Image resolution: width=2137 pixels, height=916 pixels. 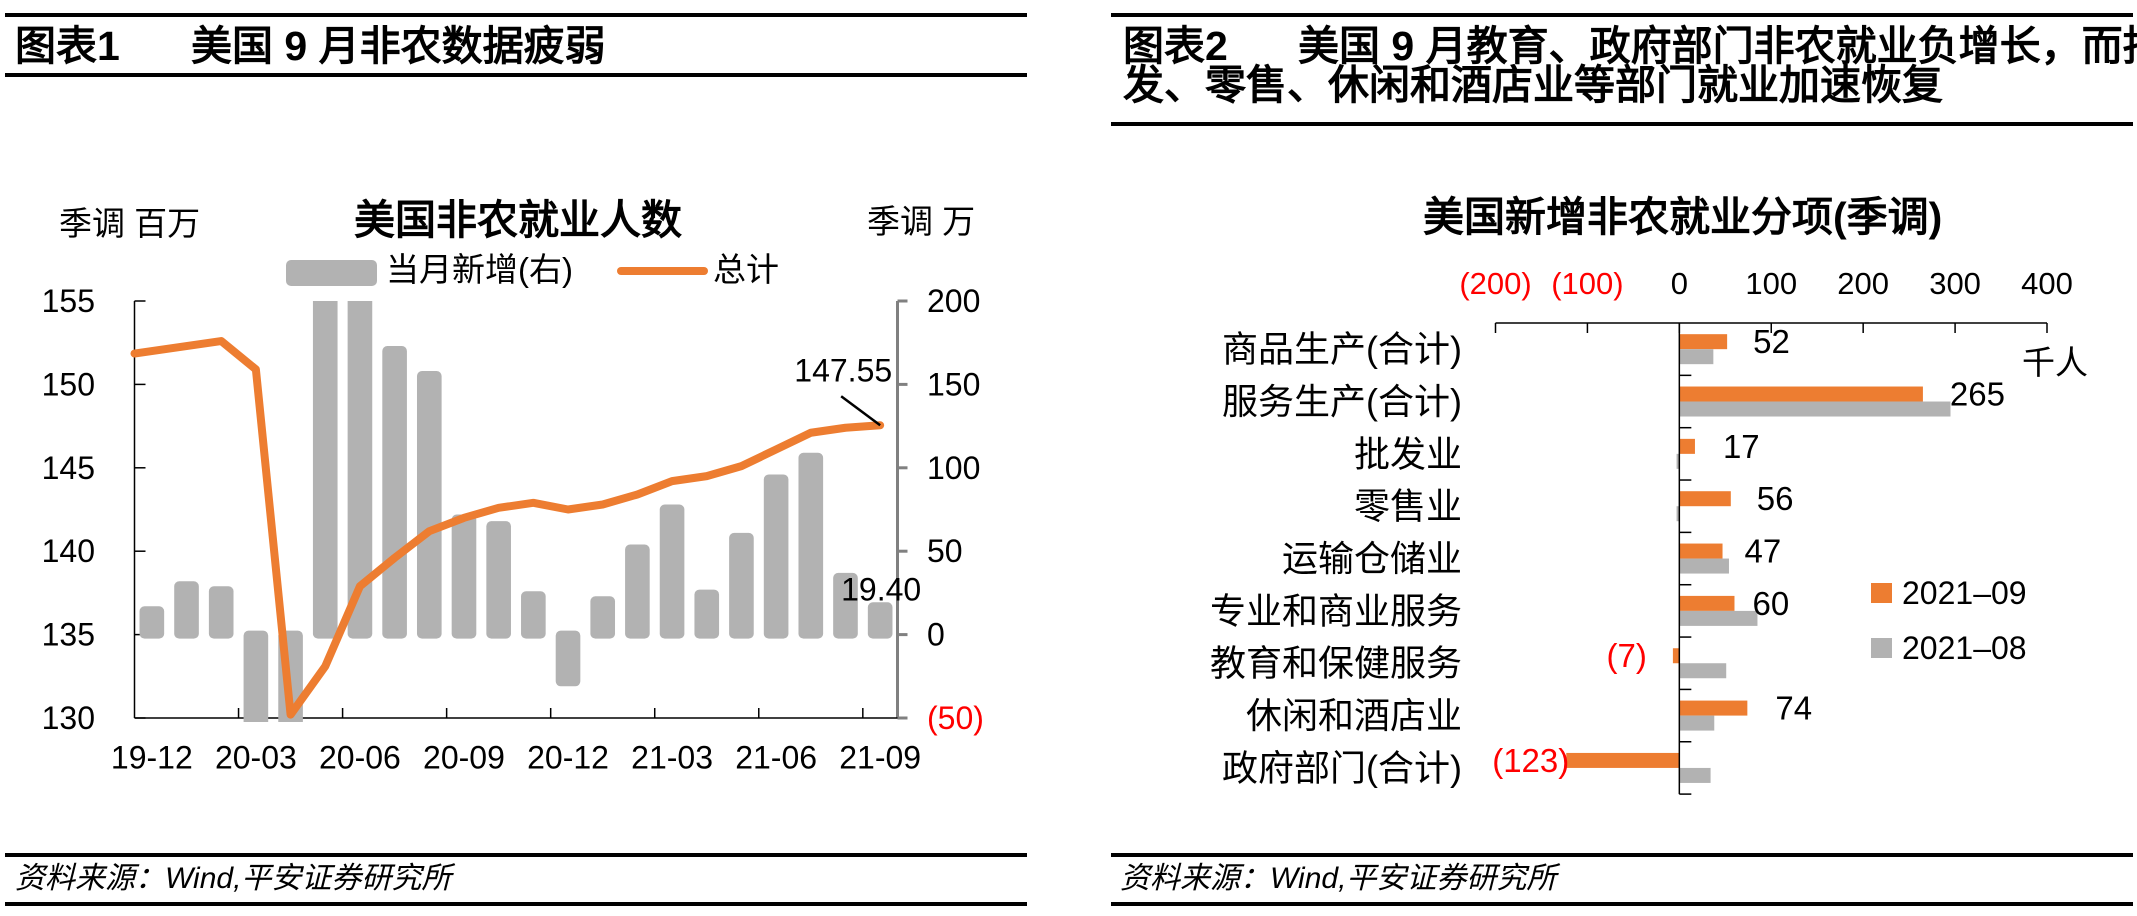 I want to click on left-header-bottom-rule, so click(x=516, y=75).